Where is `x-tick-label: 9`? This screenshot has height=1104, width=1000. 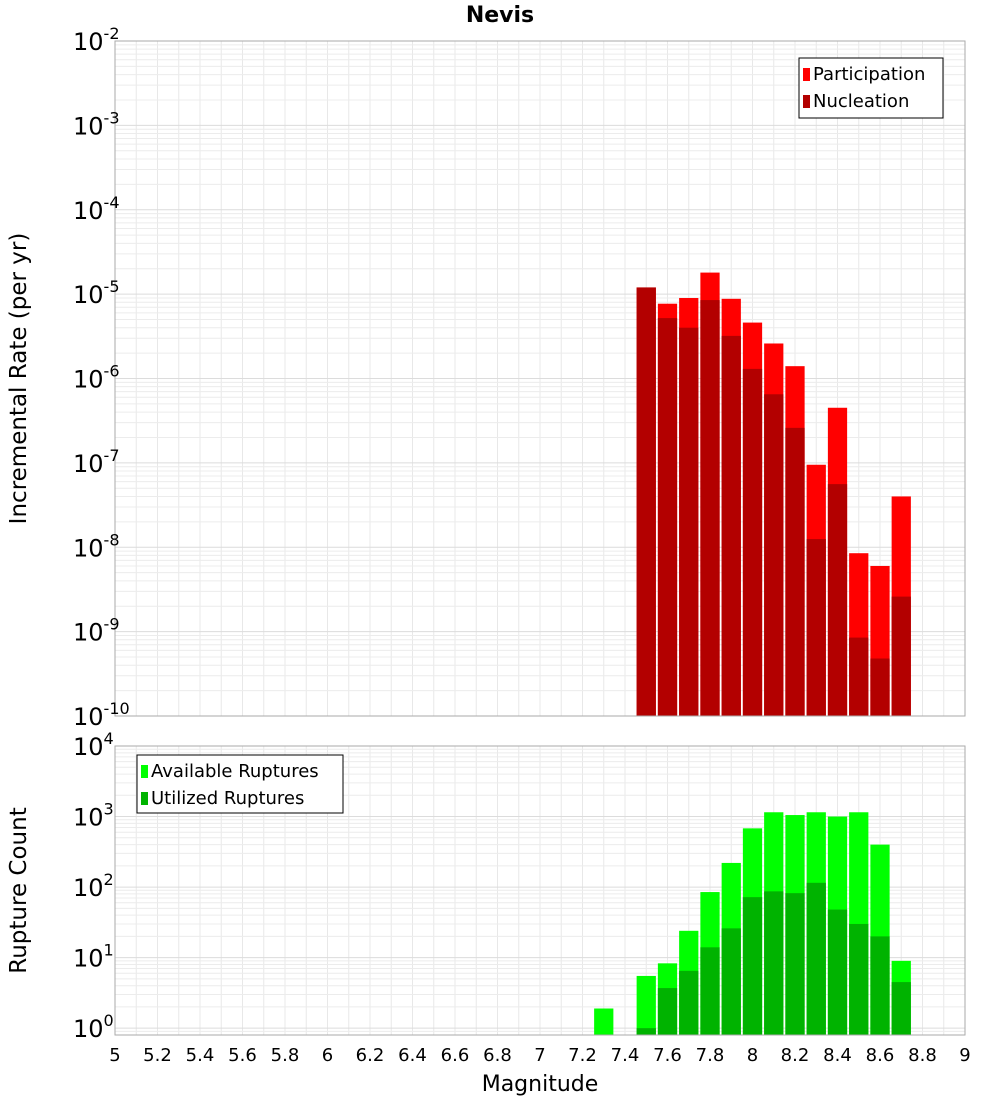
x-tick-label: 9 is located at coordinates (964, 1055).